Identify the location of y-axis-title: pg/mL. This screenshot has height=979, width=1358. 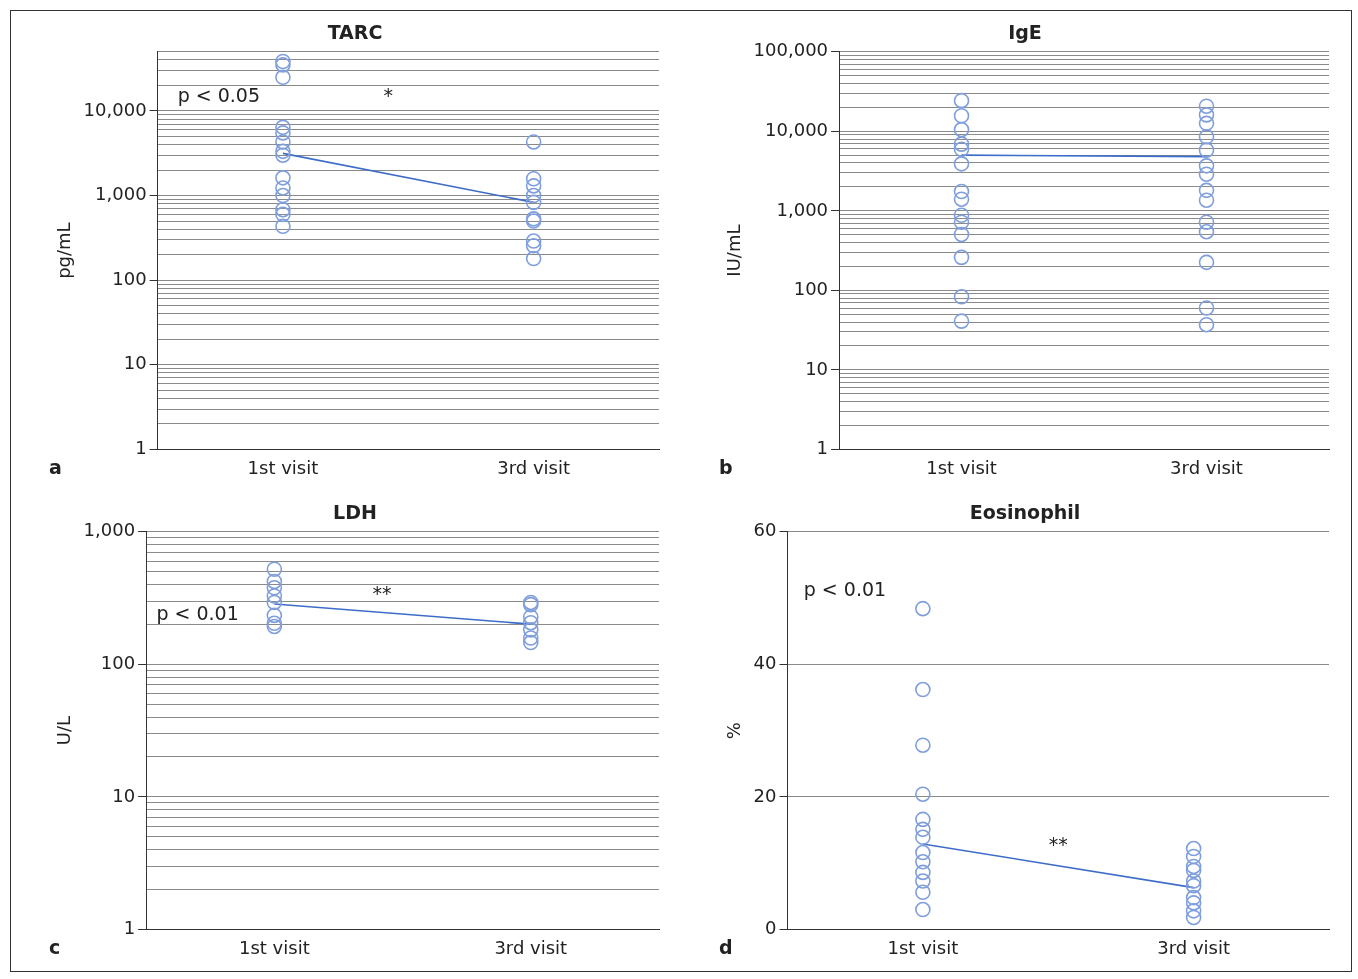
(64, 250).